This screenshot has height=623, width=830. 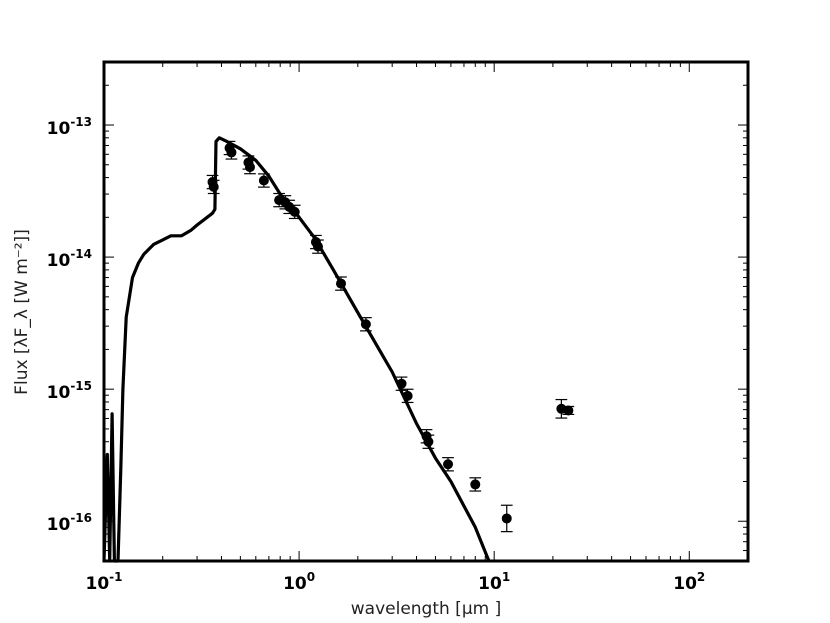 I want to click on x-tick-label: 10⁰, so click(x=299, y=582).